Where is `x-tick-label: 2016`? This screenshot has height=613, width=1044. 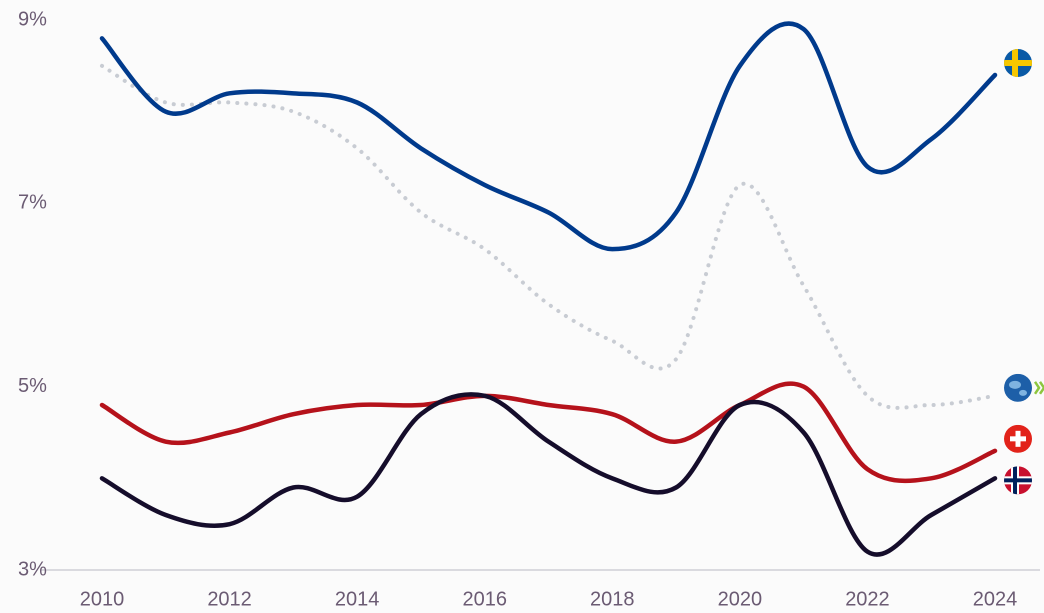 x-tick-label: 2016 is located at coordinates (484, 599).